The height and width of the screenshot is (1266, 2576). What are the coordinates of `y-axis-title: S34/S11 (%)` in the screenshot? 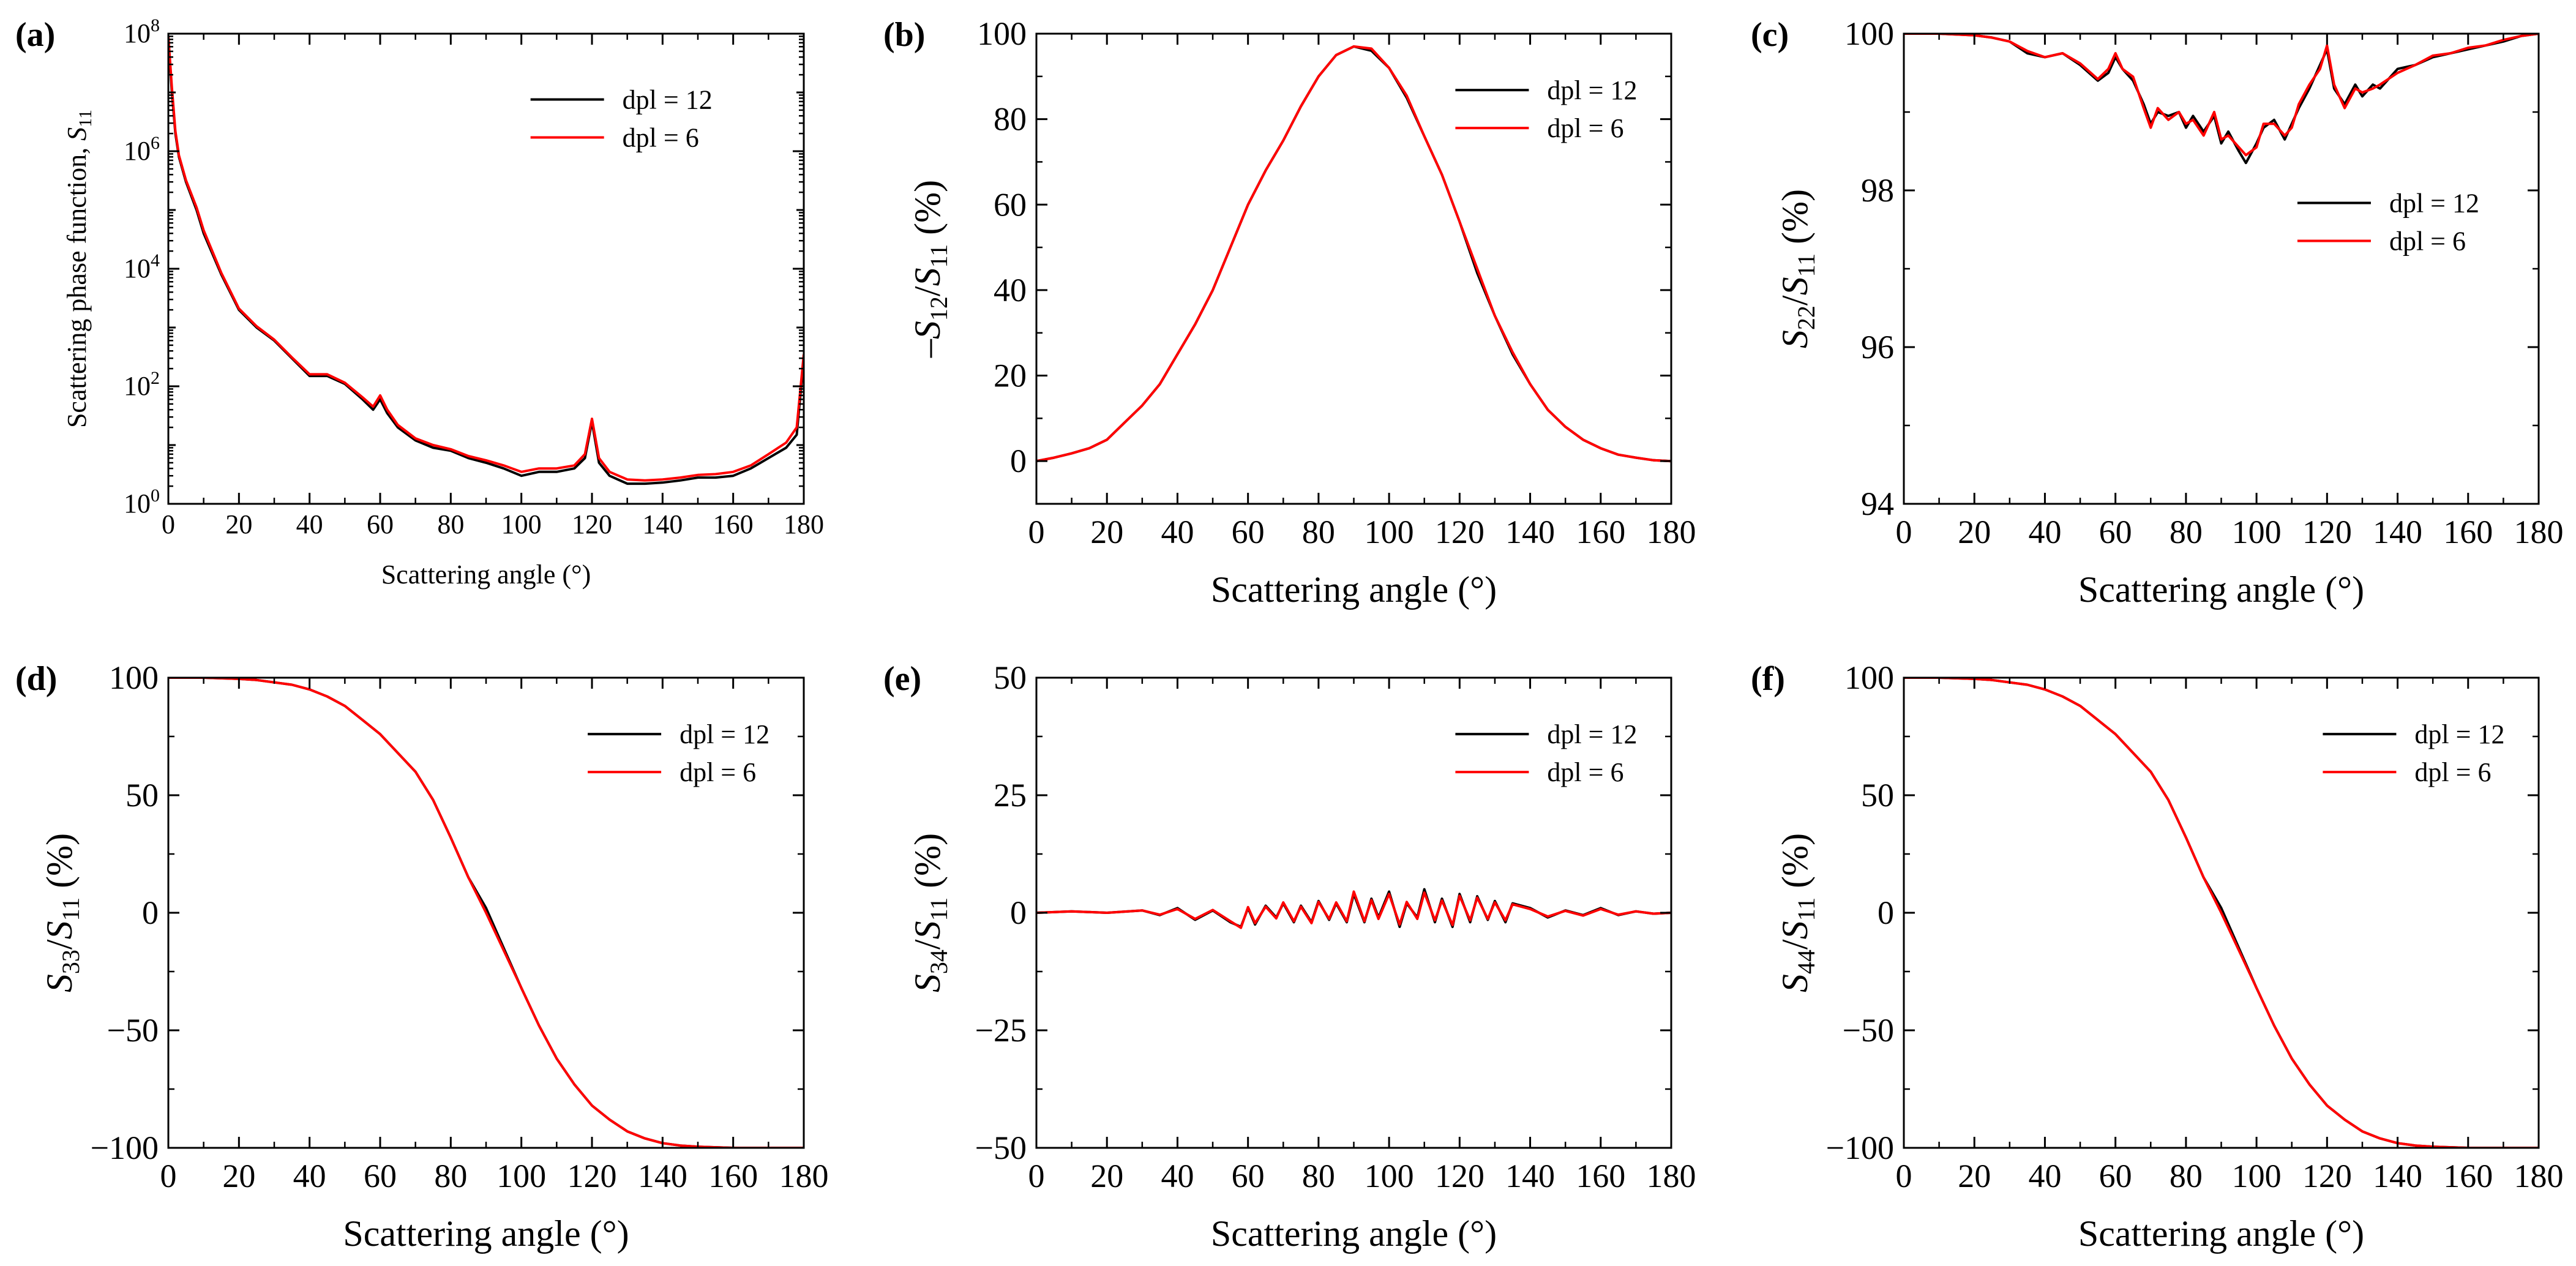 It's located at (930, 912).